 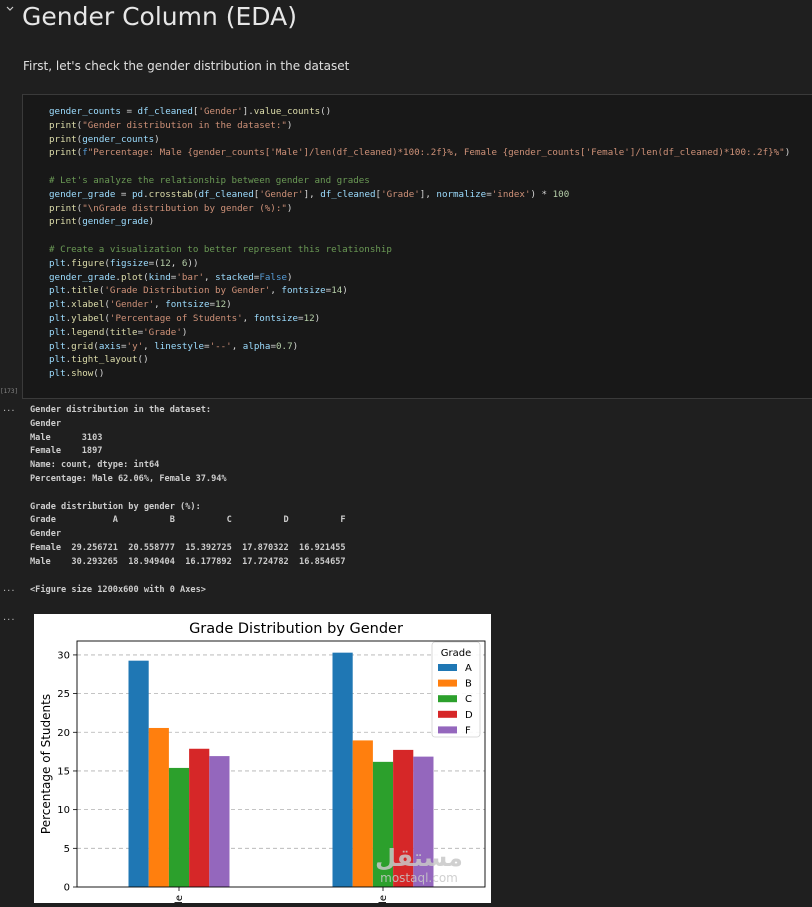 What do you see at coordinates (63, 810) in the screenshot?
I see `y-tick-label: 10` at bounding box center [63, 810].